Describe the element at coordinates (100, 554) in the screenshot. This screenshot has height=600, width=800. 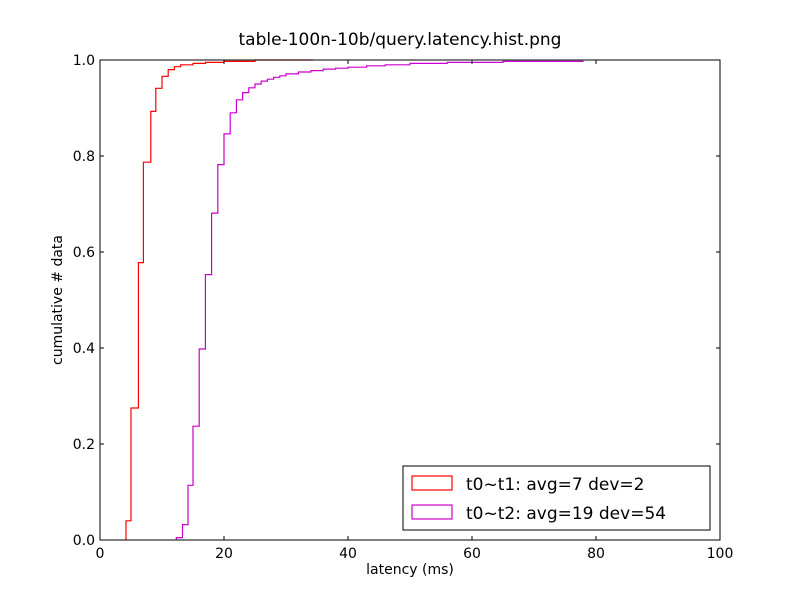
I see `x-tick-label: 0` at that location.